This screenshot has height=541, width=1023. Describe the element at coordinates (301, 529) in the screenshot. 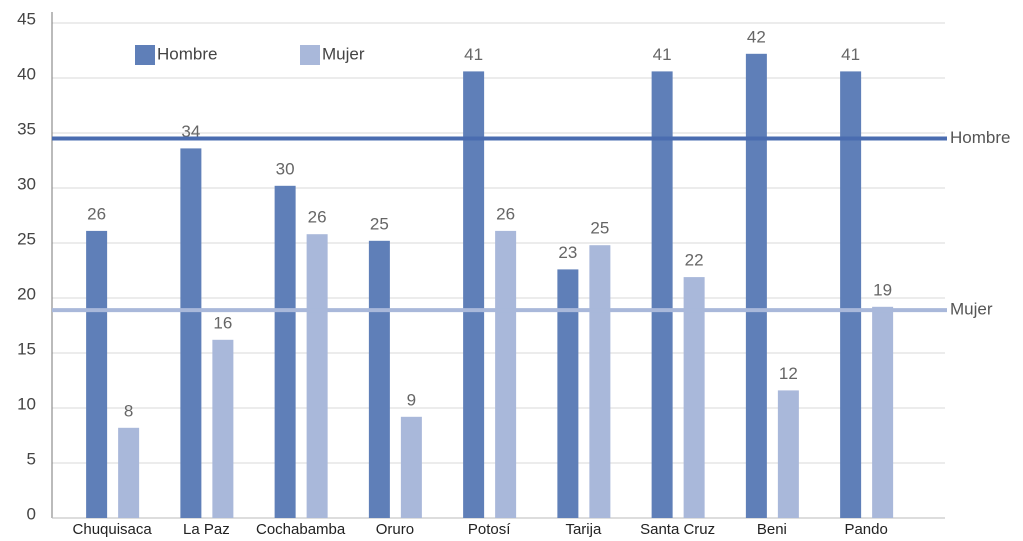

I see `x-tick-label: Cochabamba` at that location.